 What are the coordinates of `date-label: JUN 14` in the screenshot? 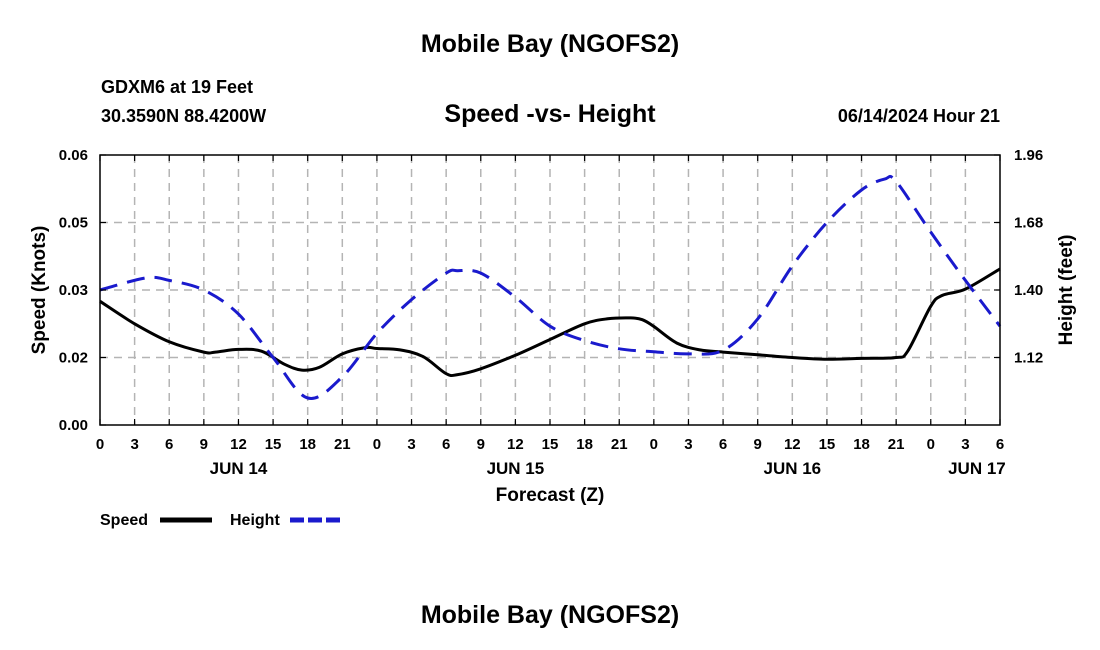 It's located at (239, 468).